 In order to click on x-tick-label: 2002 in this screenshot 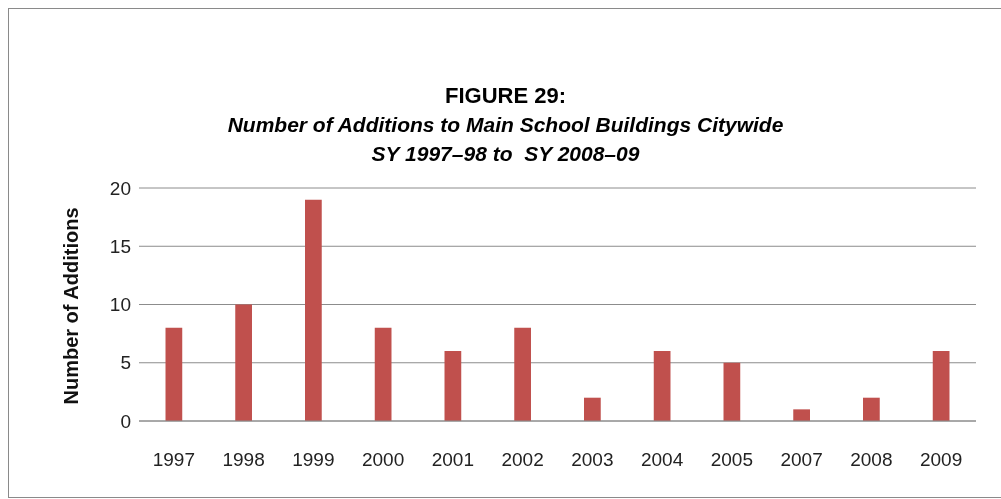, I will do `click(522, 460)`.